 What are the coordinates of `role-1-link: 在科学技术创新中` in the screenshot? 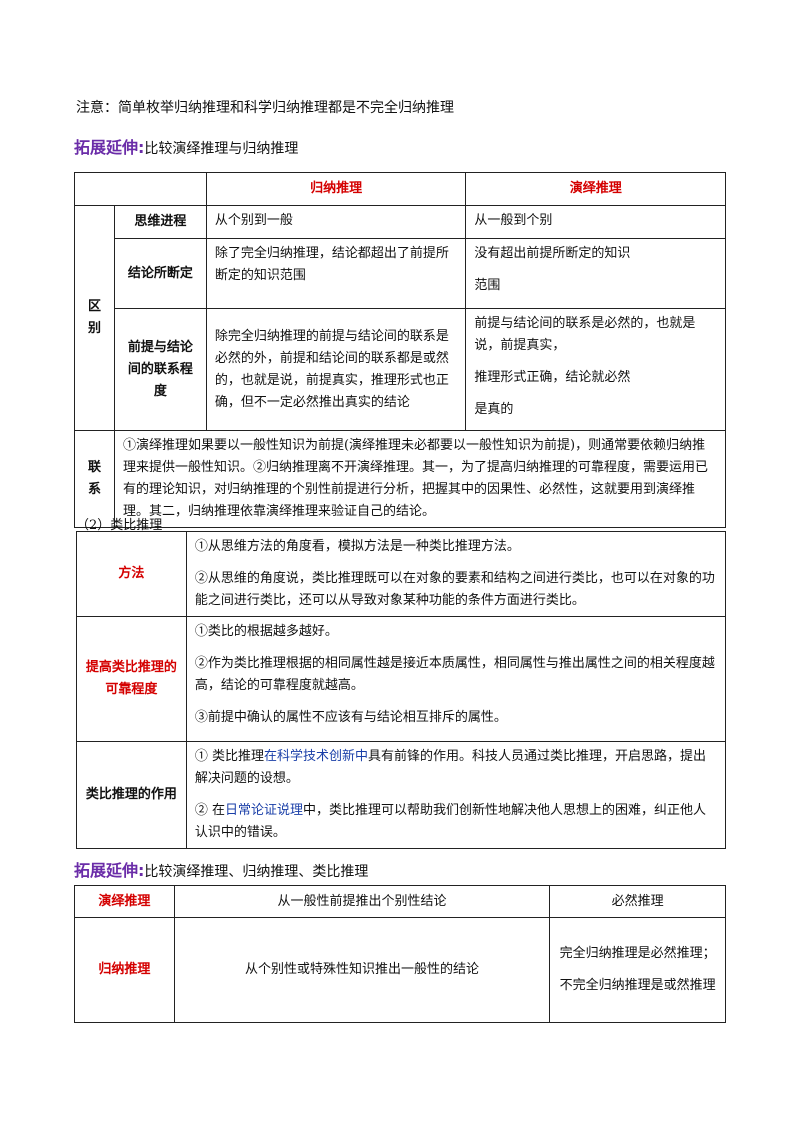 It's located at (316, 756).